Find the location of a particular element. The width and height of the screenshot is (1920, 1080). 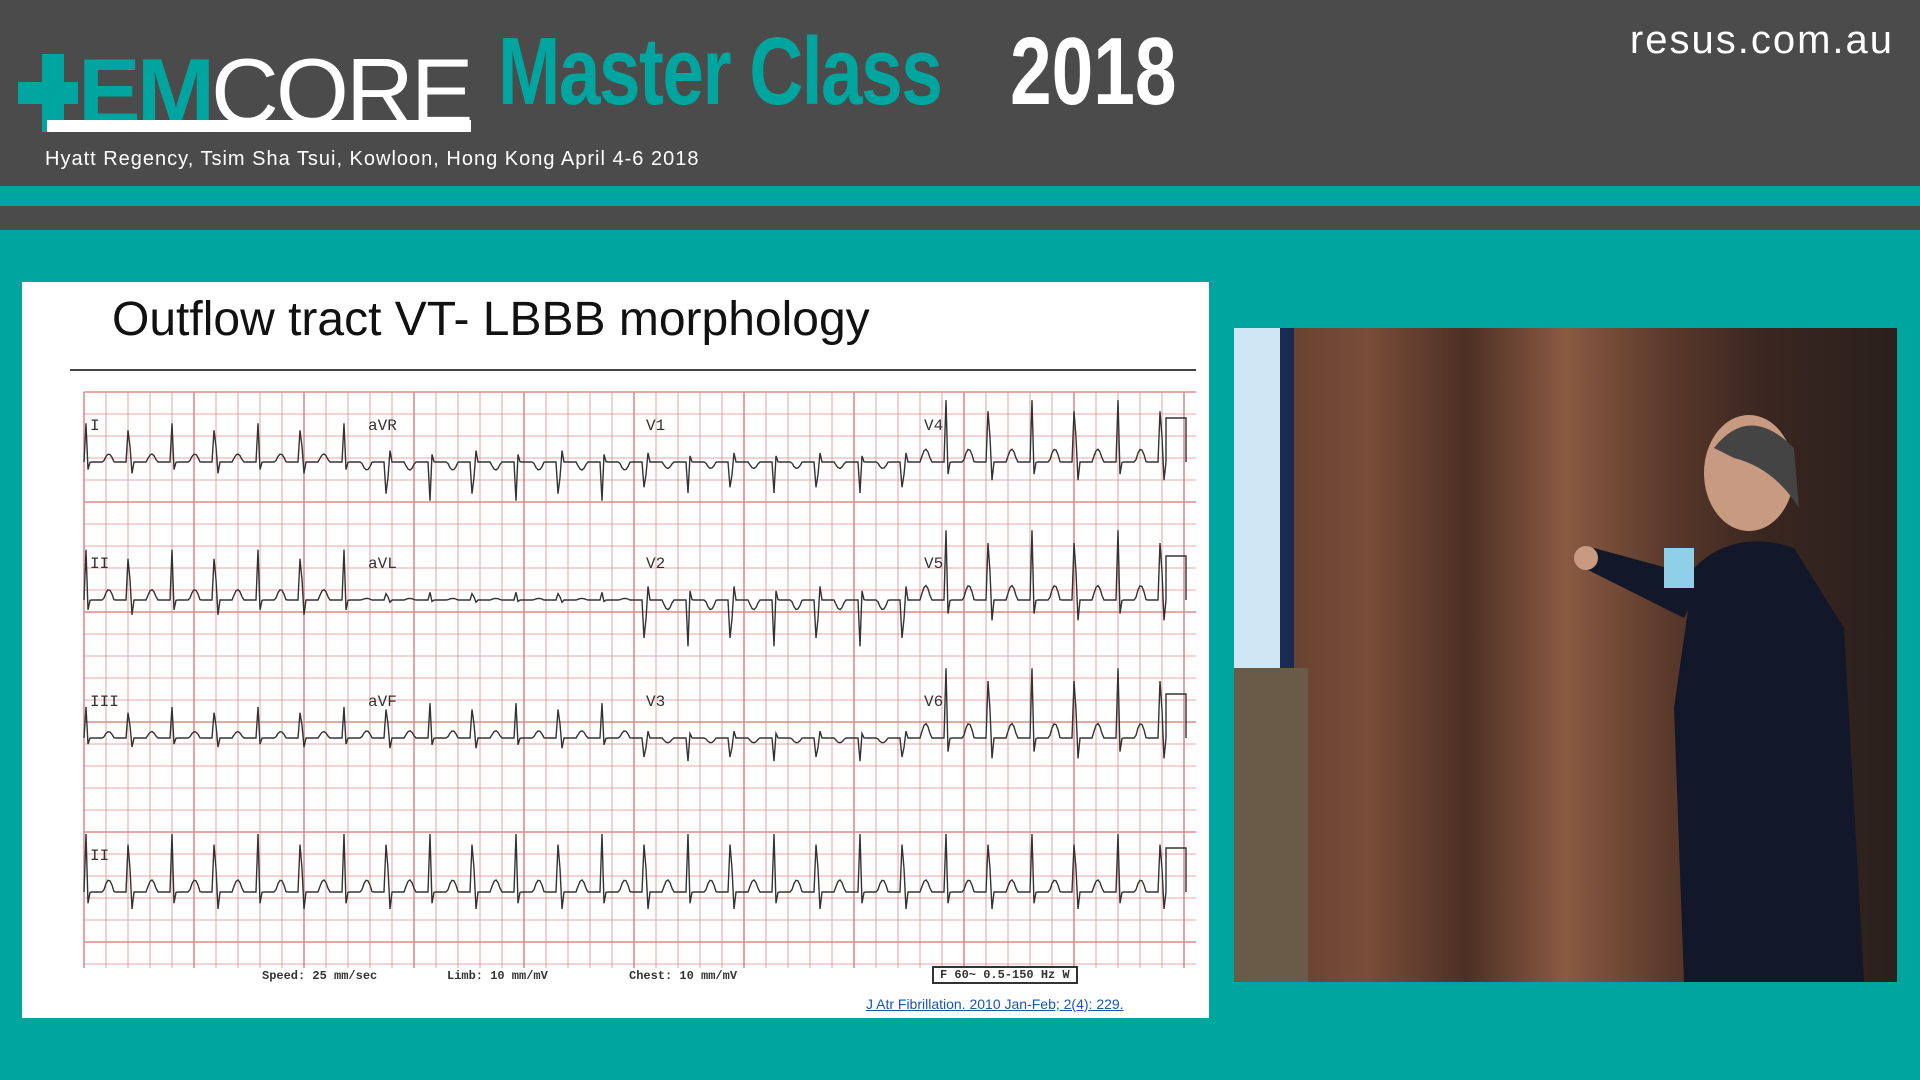

chest-label: Chest: 10 mm/mV is located at coordinates (683, 976).